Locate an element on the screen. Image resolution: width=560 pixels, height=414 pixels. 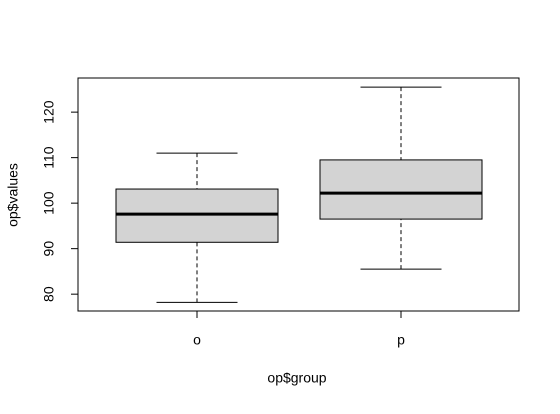
x-tick-label: o is located at coordinates (197, 340).